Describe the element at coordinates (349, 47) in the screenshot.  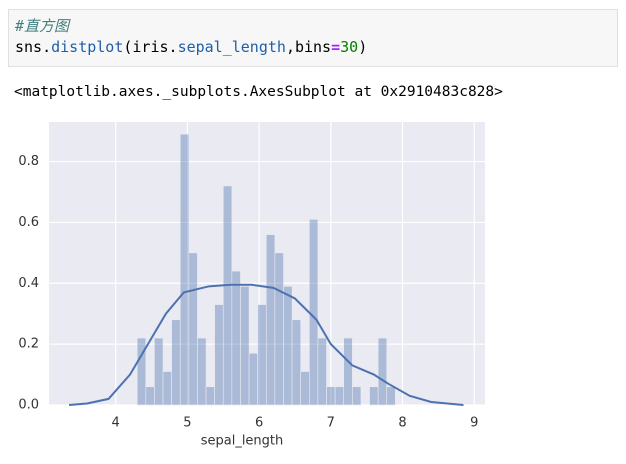
I see `code-token: 30` at that location.